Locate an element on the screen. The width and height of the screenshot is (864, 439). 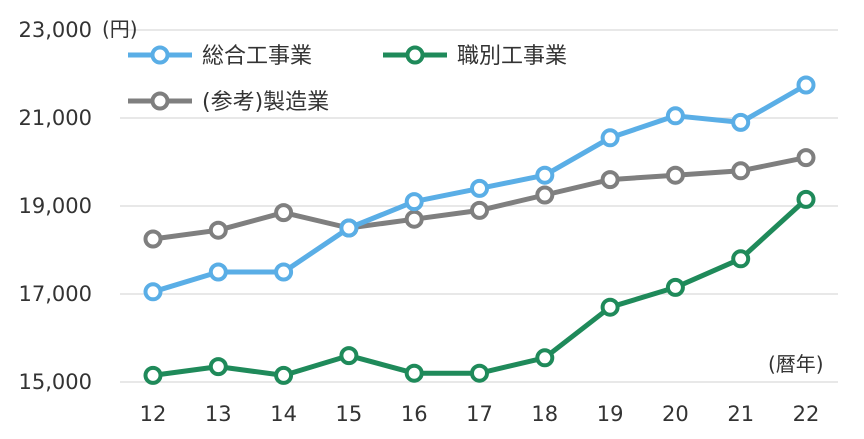
y-axis-ticks: 15,000 17,000 19,000 21,000 23,000 is located at coordinates (55, 206).